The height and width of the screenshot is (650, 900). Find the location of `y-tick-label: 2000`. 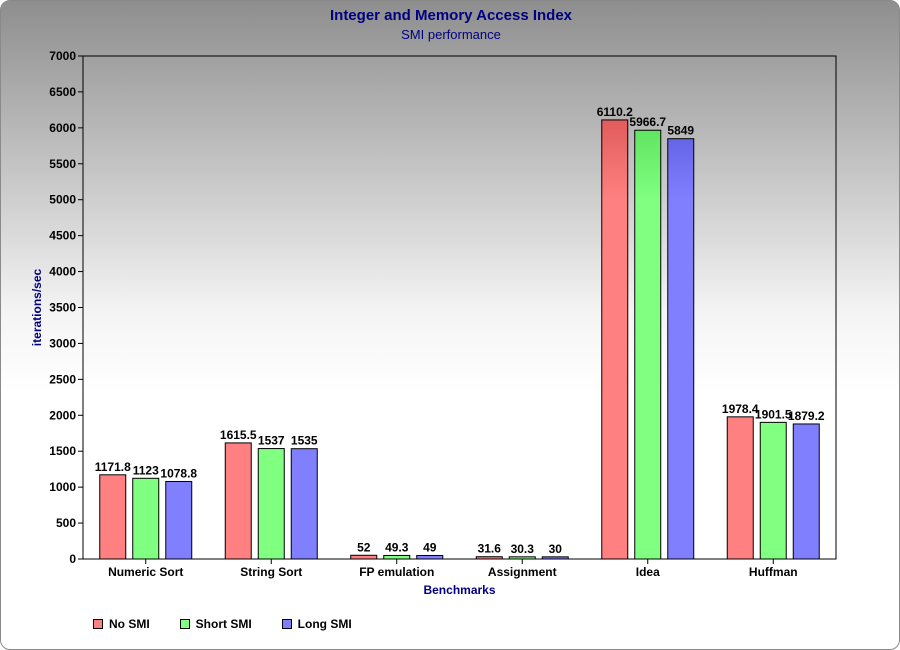

y-tick-label: 2000 is located at coordinates (62, 415).